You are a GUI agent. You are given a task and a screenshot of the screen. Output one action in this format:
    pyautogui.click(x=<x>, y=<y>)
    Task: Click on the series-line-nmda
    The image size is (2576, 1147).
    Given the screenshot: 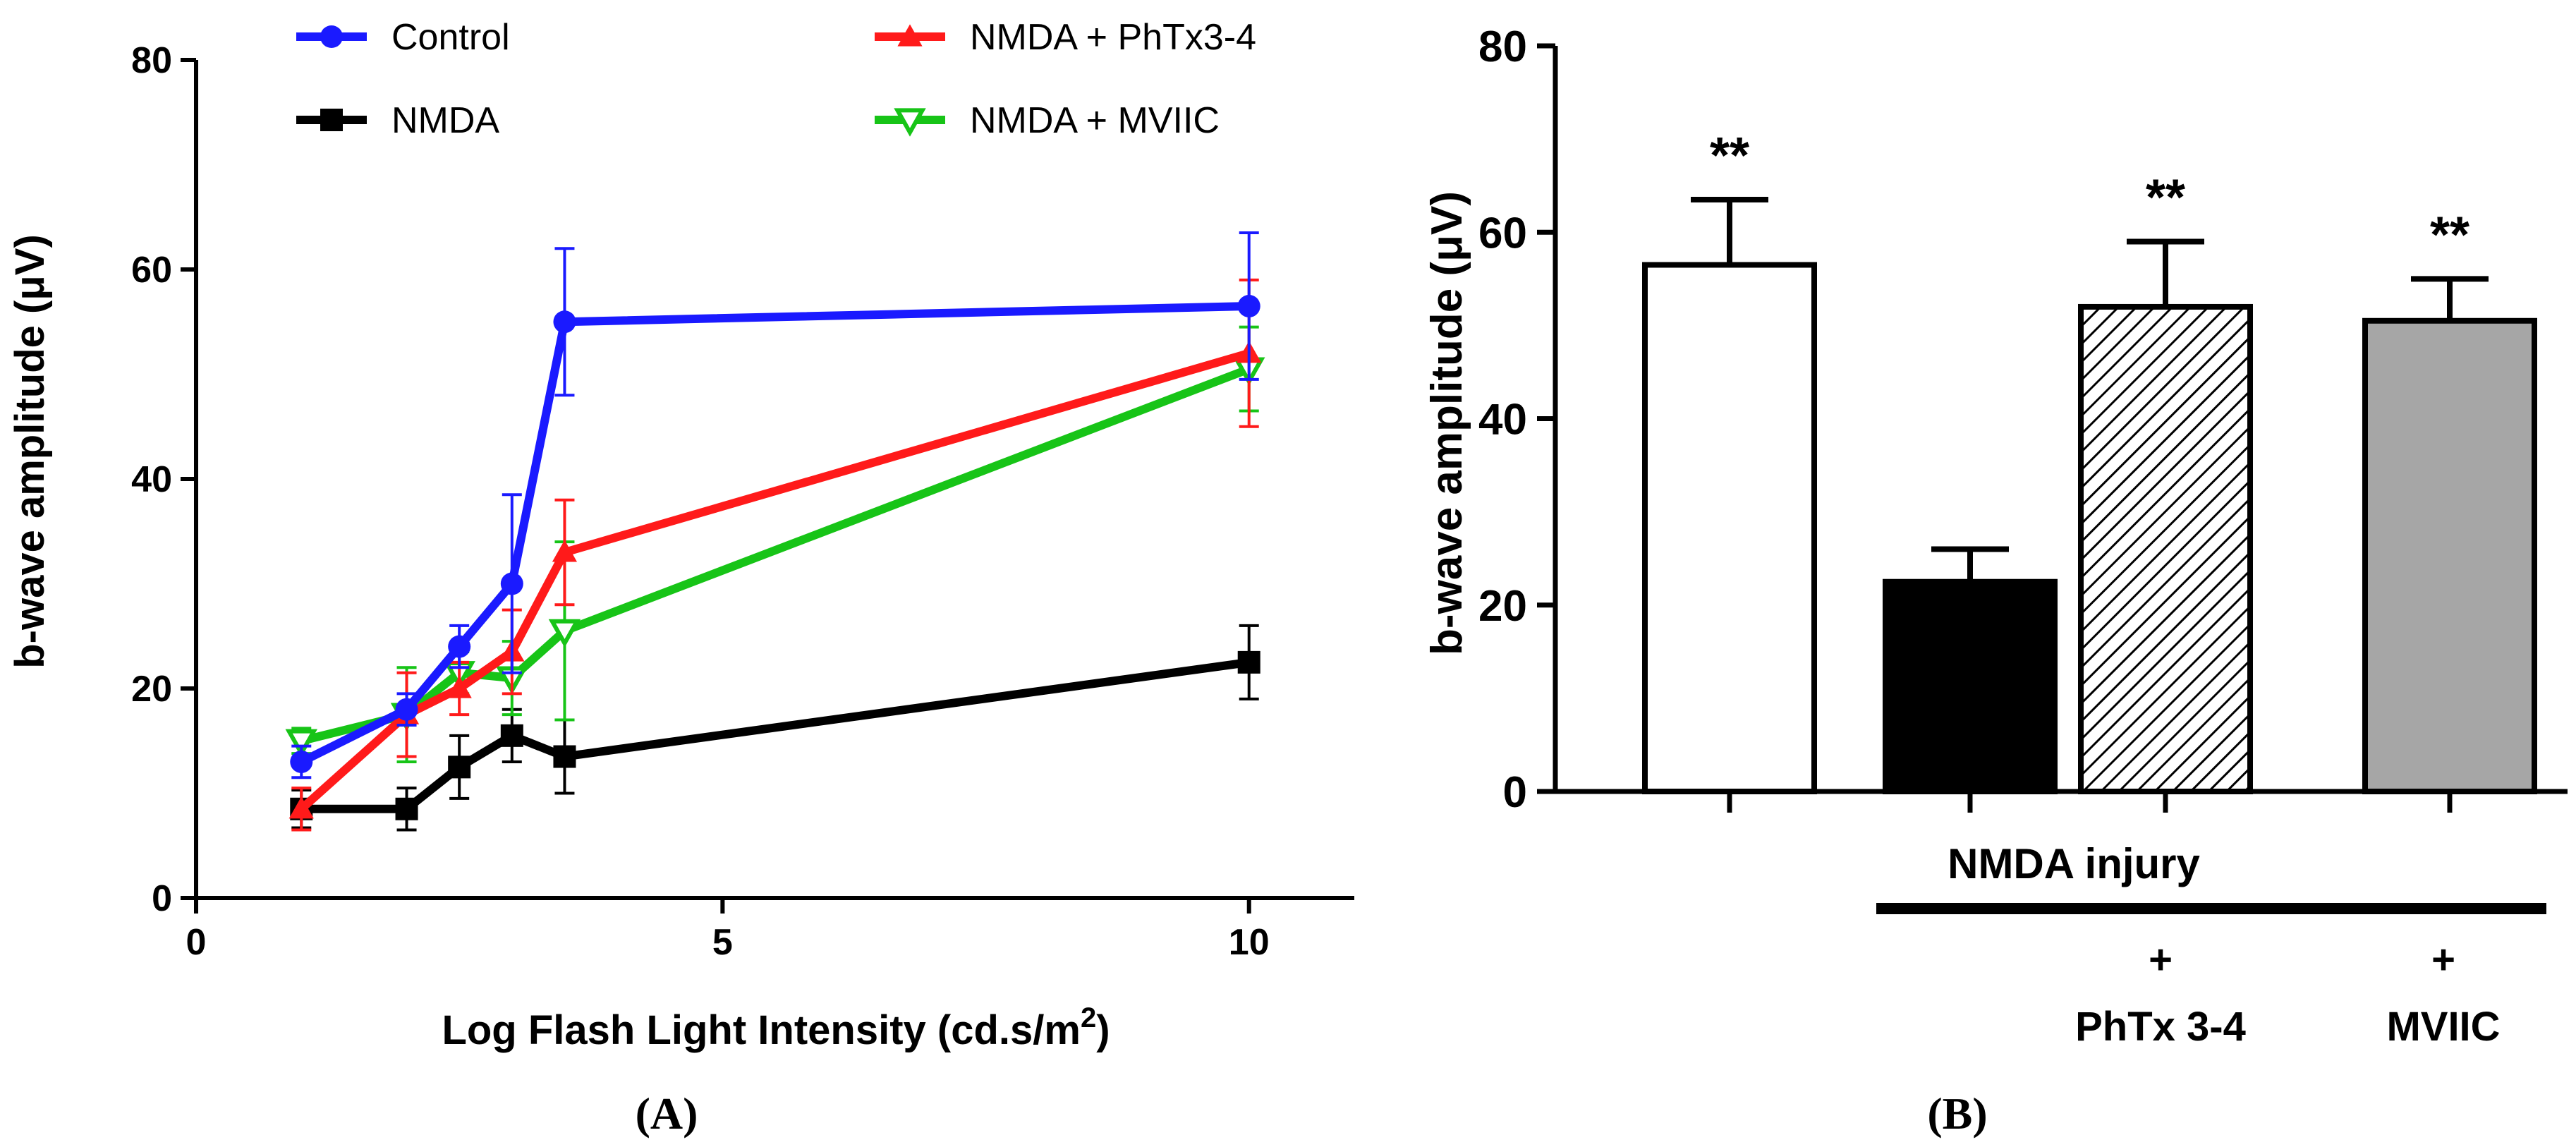 What is the action you would take?
    pyautogui.click(x=775, y=735)
    